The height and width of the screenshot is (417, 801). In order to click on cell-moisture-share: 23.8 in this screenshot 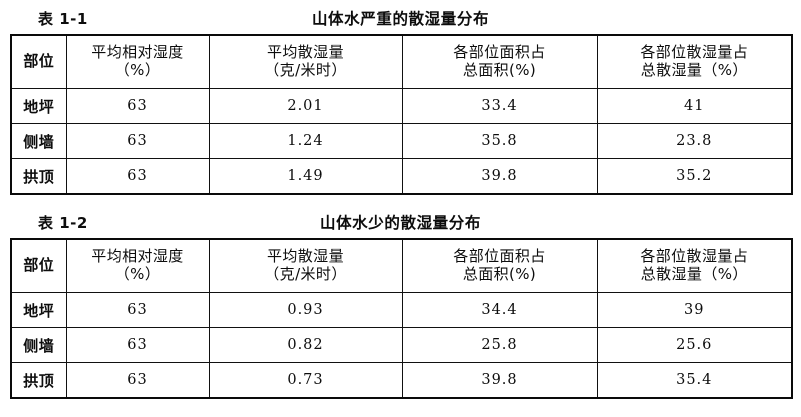, I will do `click(694, 141)`.